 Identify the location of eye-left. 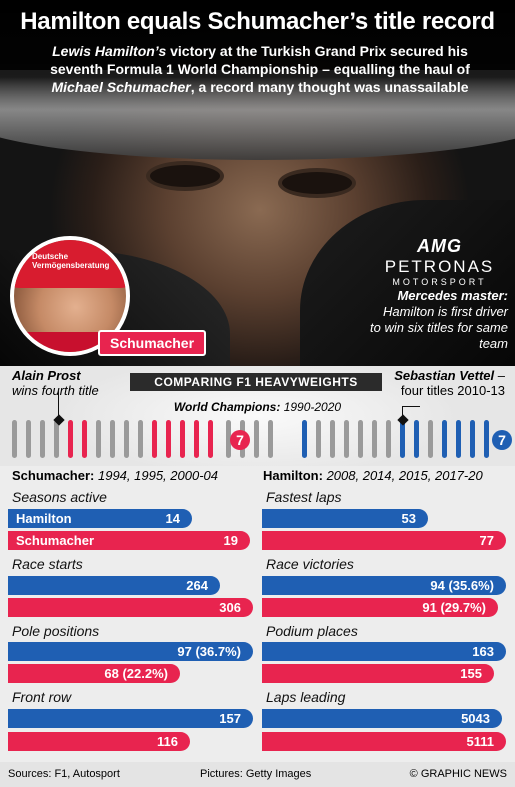
(185, 176).